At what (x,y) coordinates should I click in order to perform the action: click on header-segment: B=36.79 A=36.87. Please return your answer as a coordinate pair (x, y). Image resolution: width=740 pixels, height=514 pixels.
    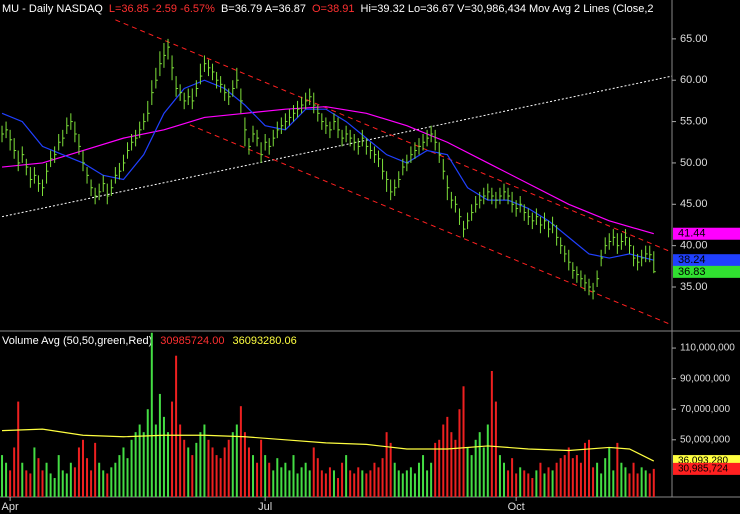
    Looking at the image, I should click on (263, 9).